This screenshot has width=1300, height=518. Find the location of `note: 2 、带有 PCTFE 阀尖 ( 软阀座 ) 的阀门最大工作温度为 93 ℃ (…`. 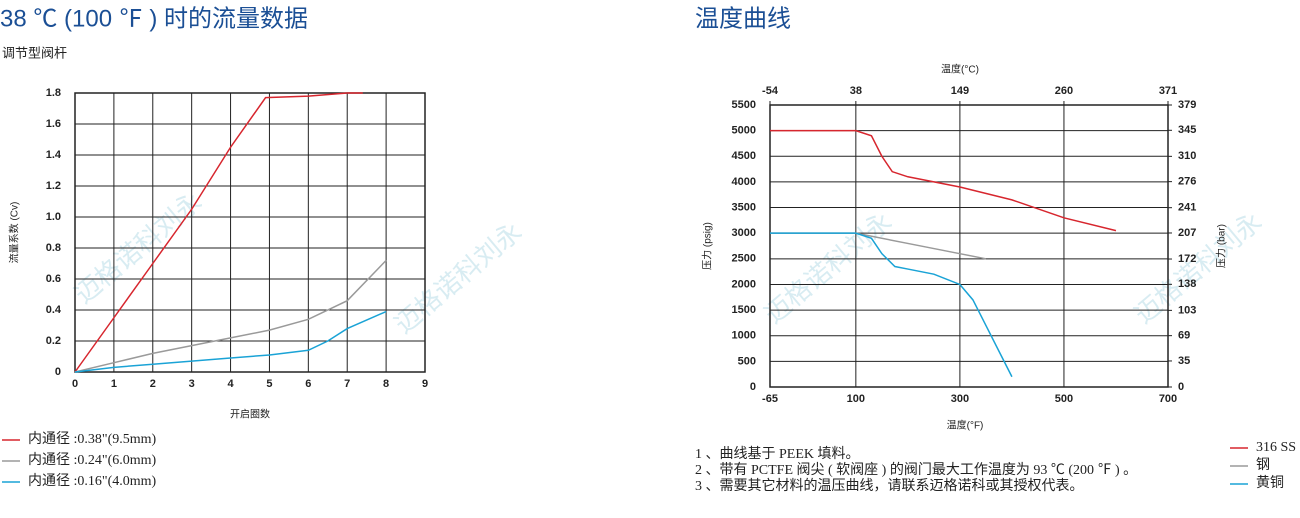

note: 2 、带有 PCTFE 阀尖 ( 软阀座 ) 的阀门最大工作温度为 93 ℃ (… is located at coordinates (916, 470).